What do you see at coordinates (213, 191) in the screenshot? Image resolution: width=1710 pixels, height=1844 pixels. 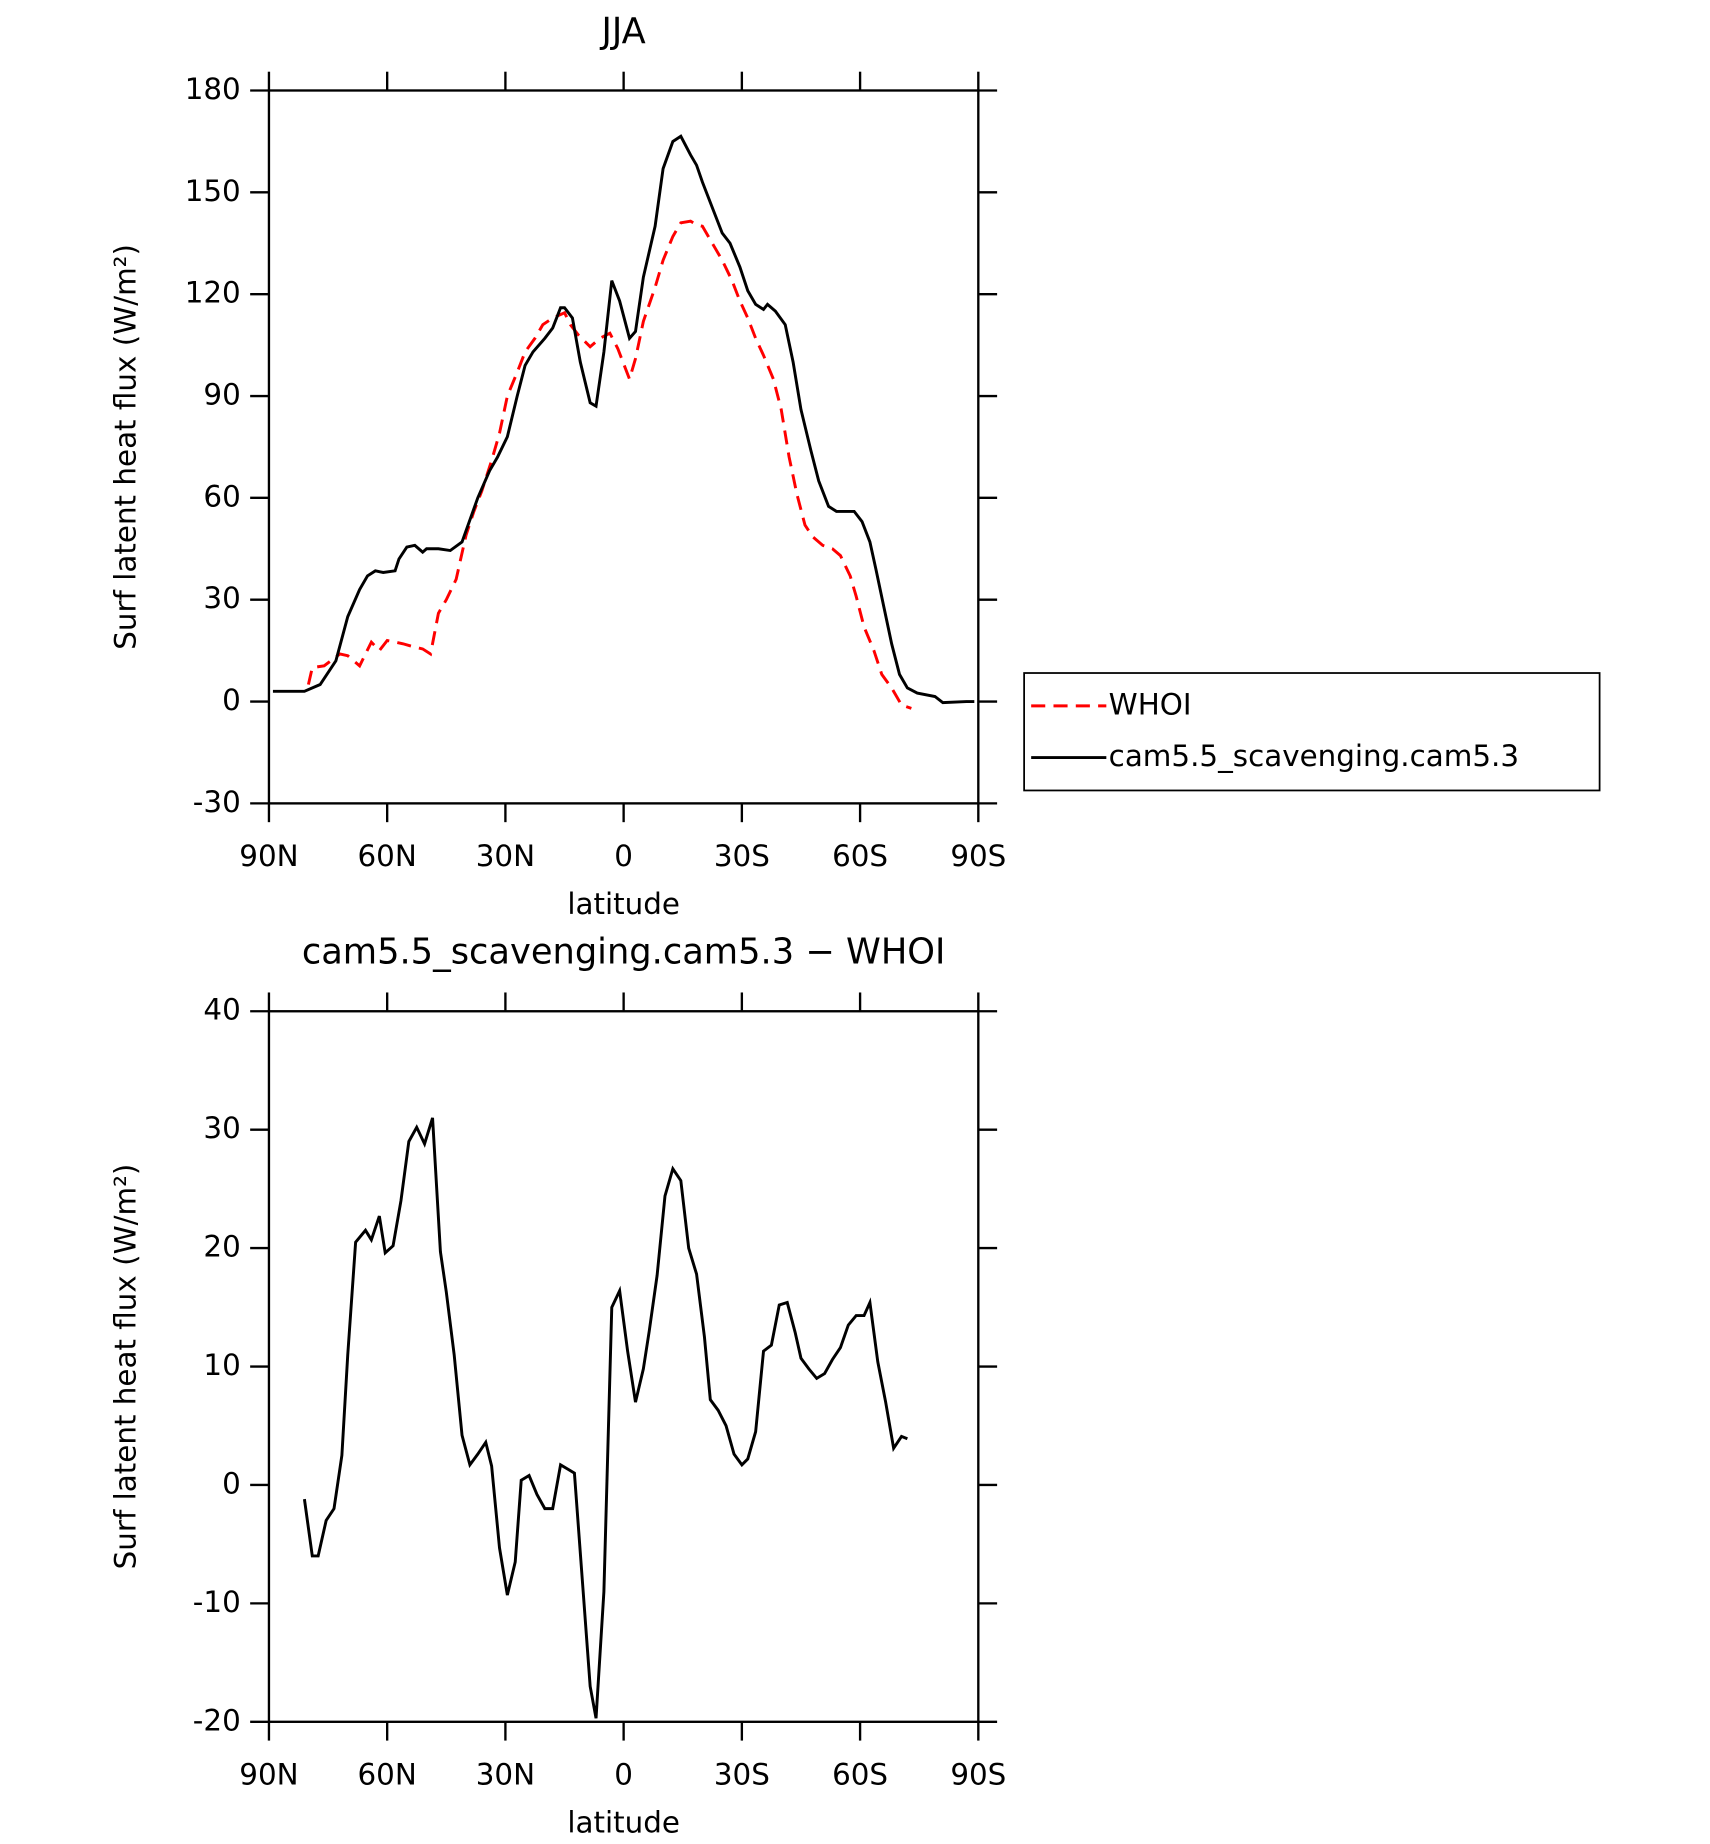 I see `y-tick-label: 150` at bounding box center [213, 191].